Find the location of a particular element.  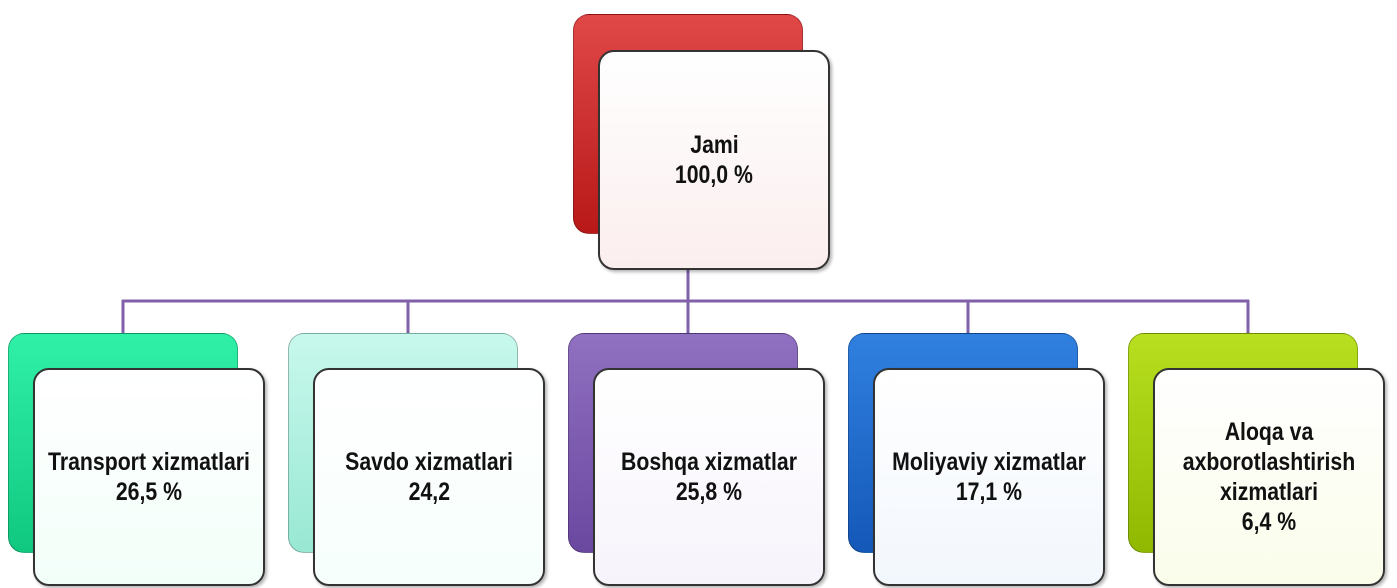

node-value: 25,8 % is located at coordinates (709, 492).